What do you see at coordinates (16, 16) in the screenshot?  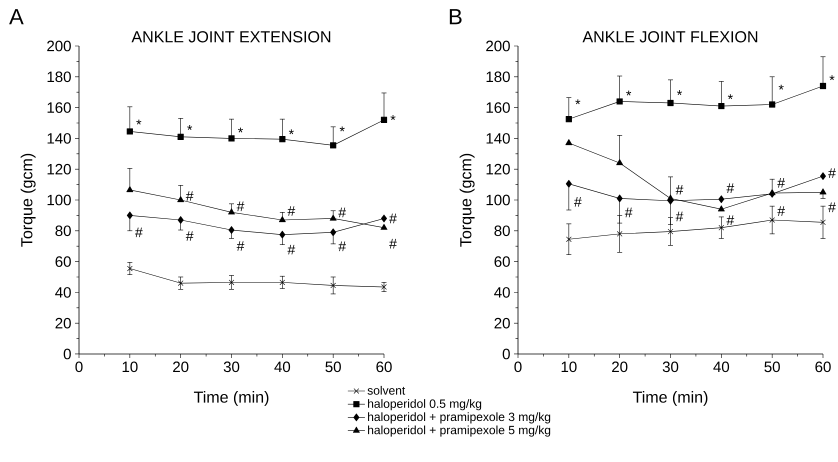 I see `text: A` at bounding box center [16, 16].